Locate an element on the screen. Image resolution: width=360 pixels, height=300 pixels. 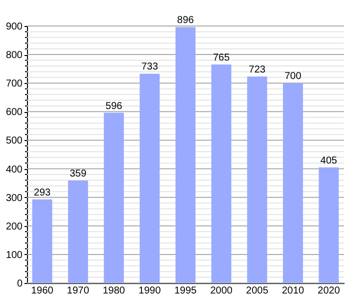
data-label: 293 is located at coordinates (42, 192).